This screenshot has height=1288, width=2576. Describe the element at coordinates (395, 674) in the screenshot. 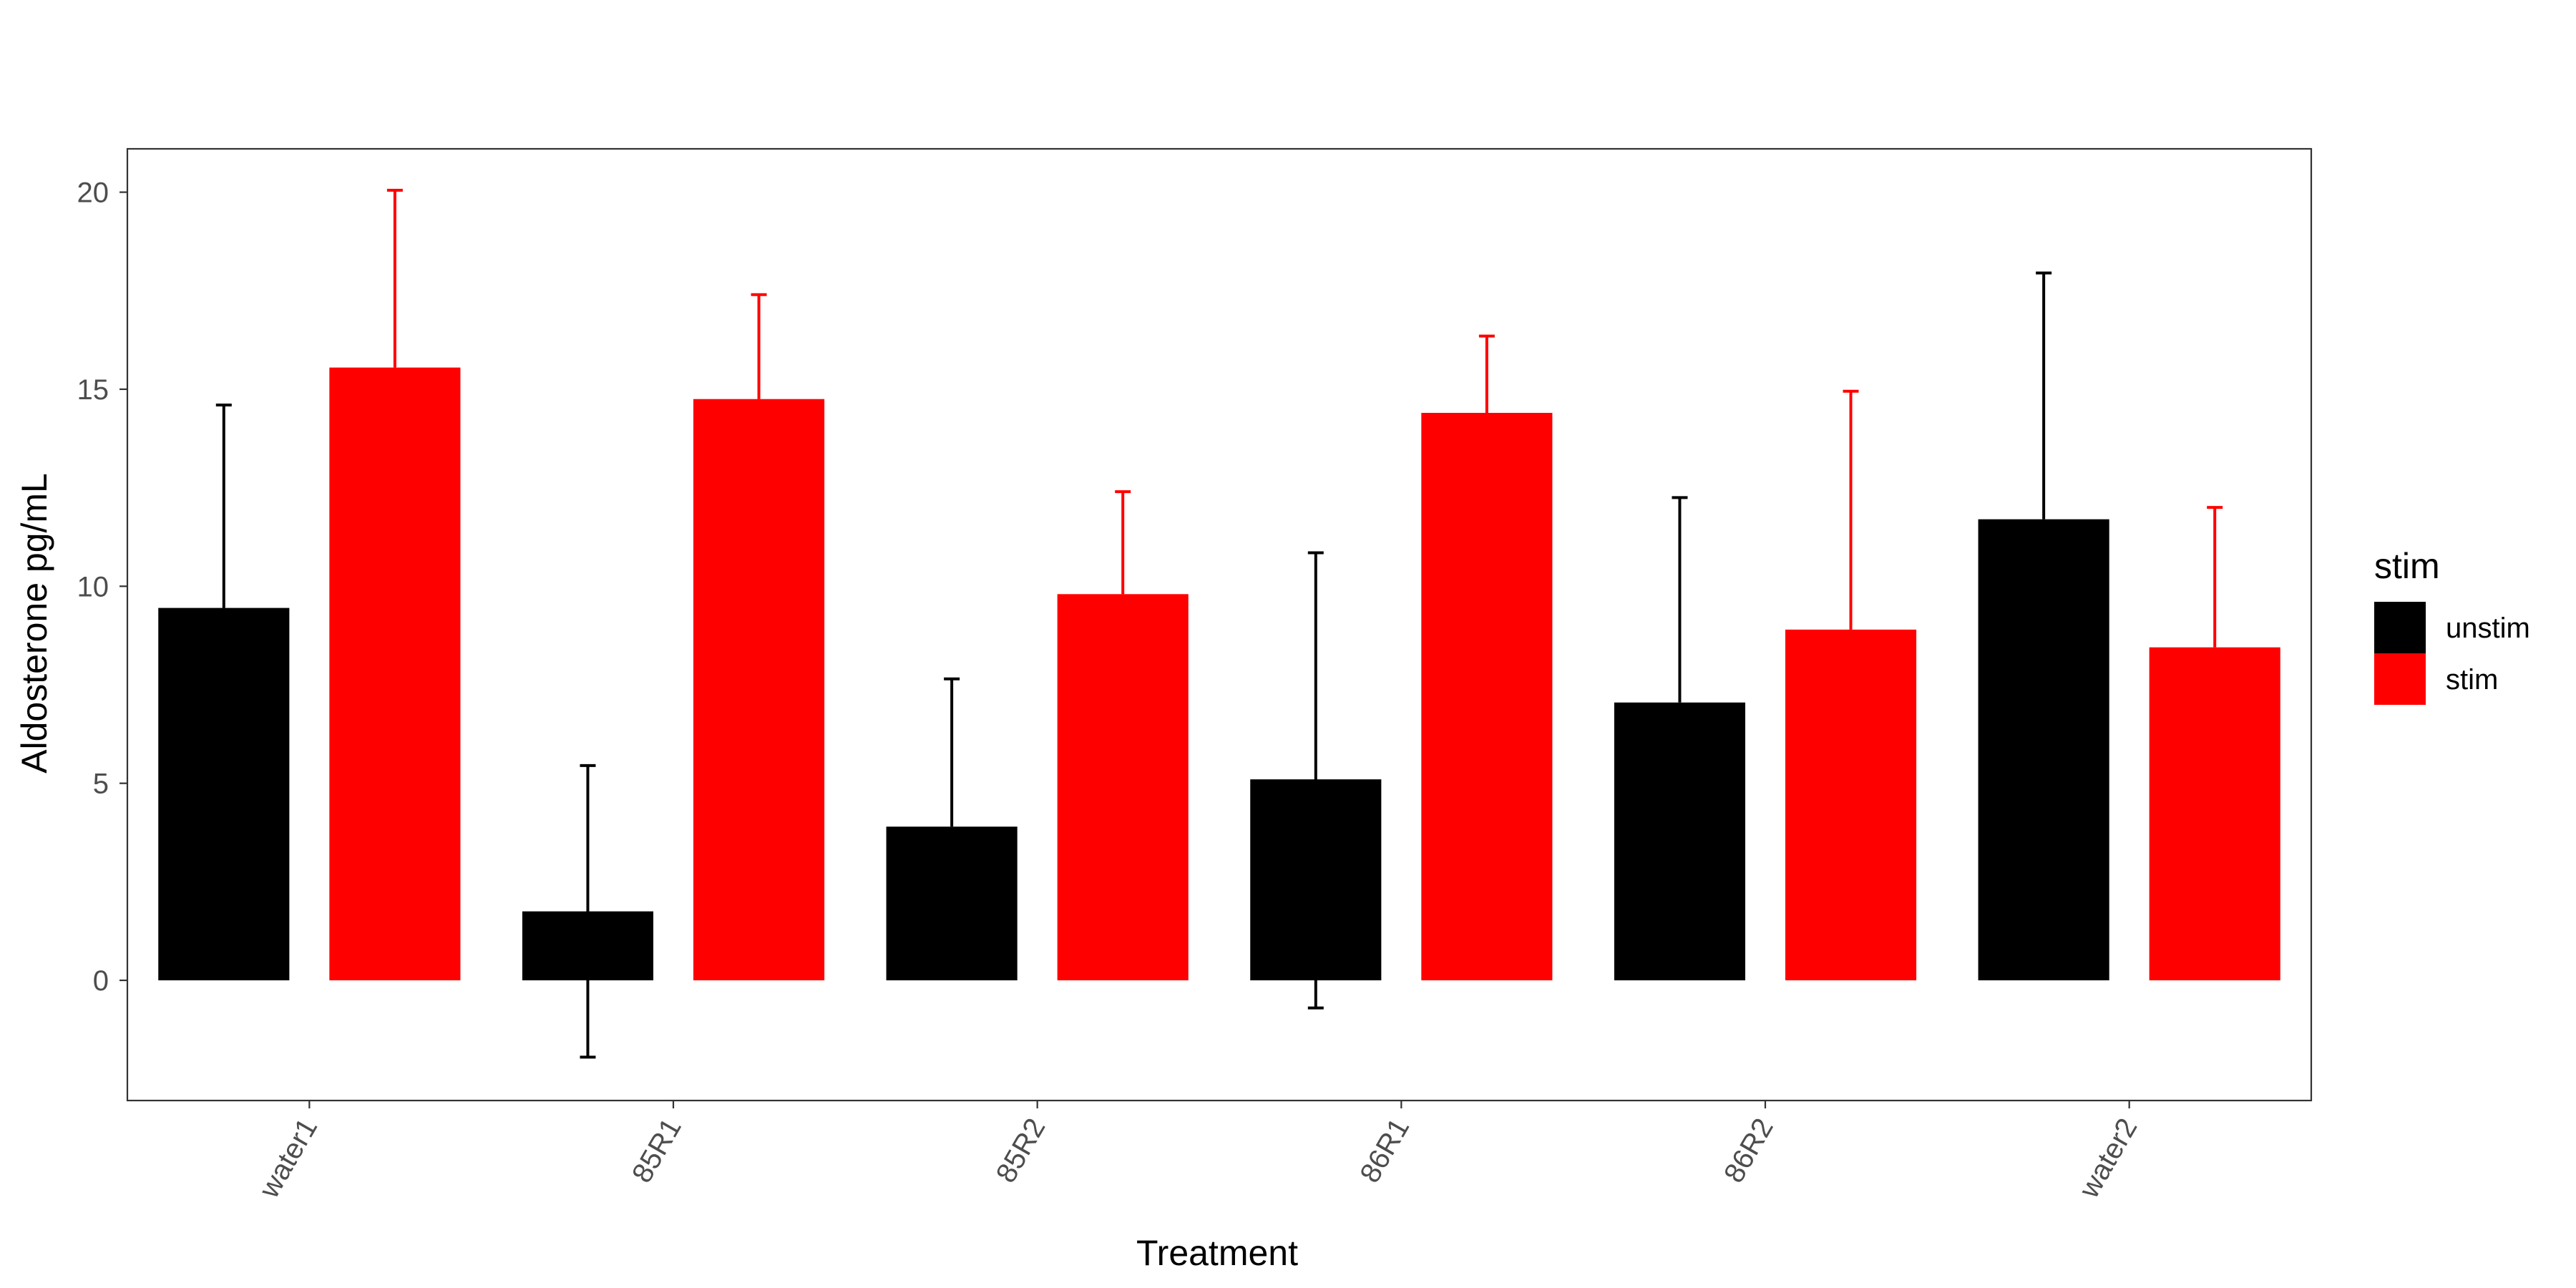

I see `bar-stim-water1` at that location.